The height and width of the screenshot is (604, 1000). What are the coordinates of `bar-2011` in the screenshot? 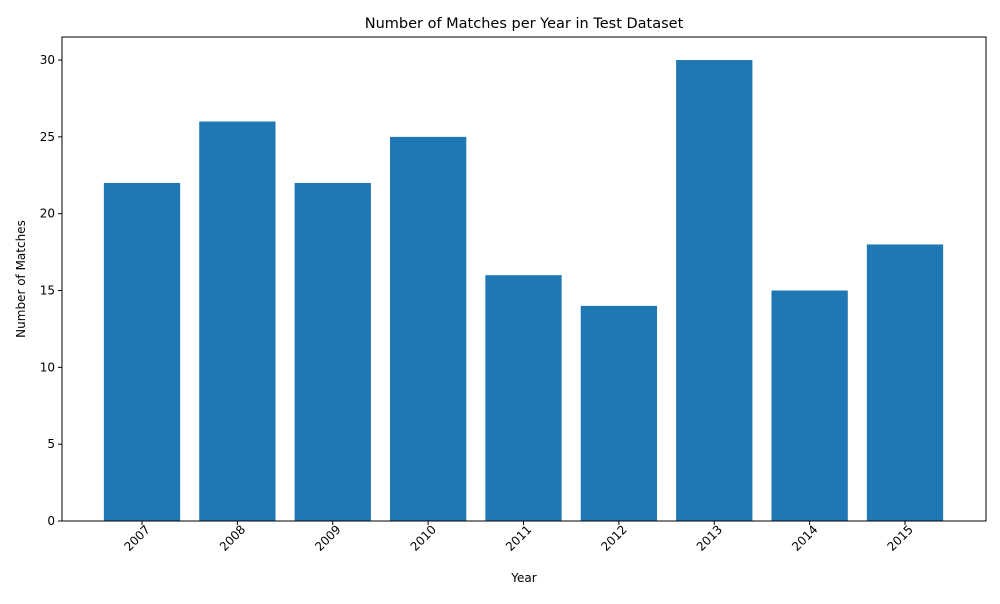 It's located at (523, 398).